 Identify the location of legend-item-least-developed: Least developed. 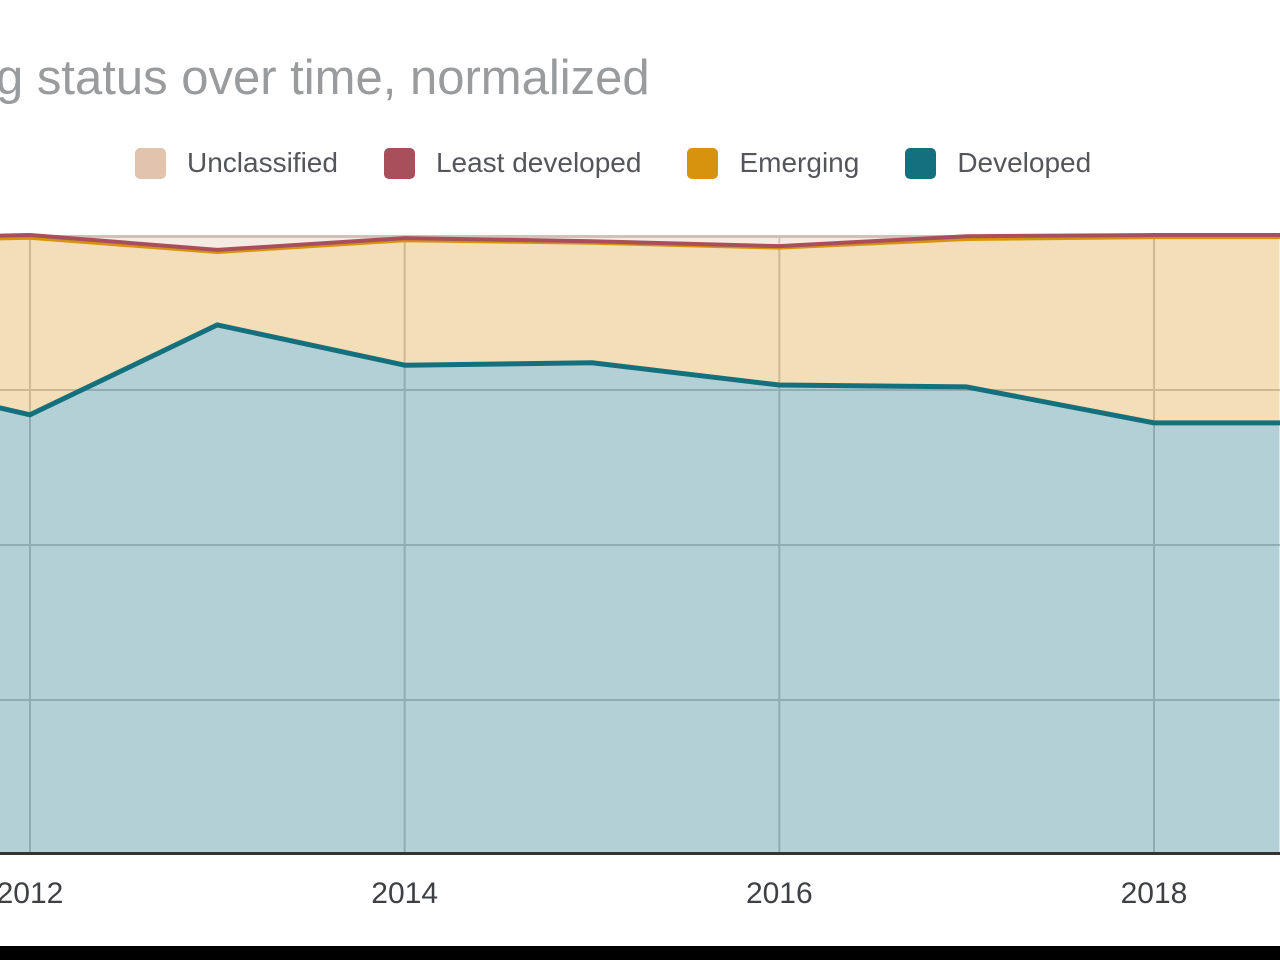
(512, 163).